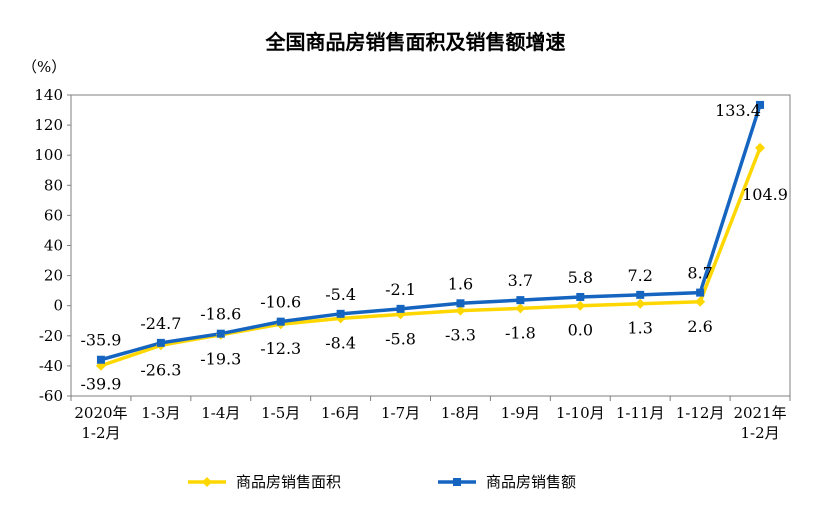 The width and height of the screenshot is (831, 509). I want to click on data-label: 7.2, so click(639, 275).